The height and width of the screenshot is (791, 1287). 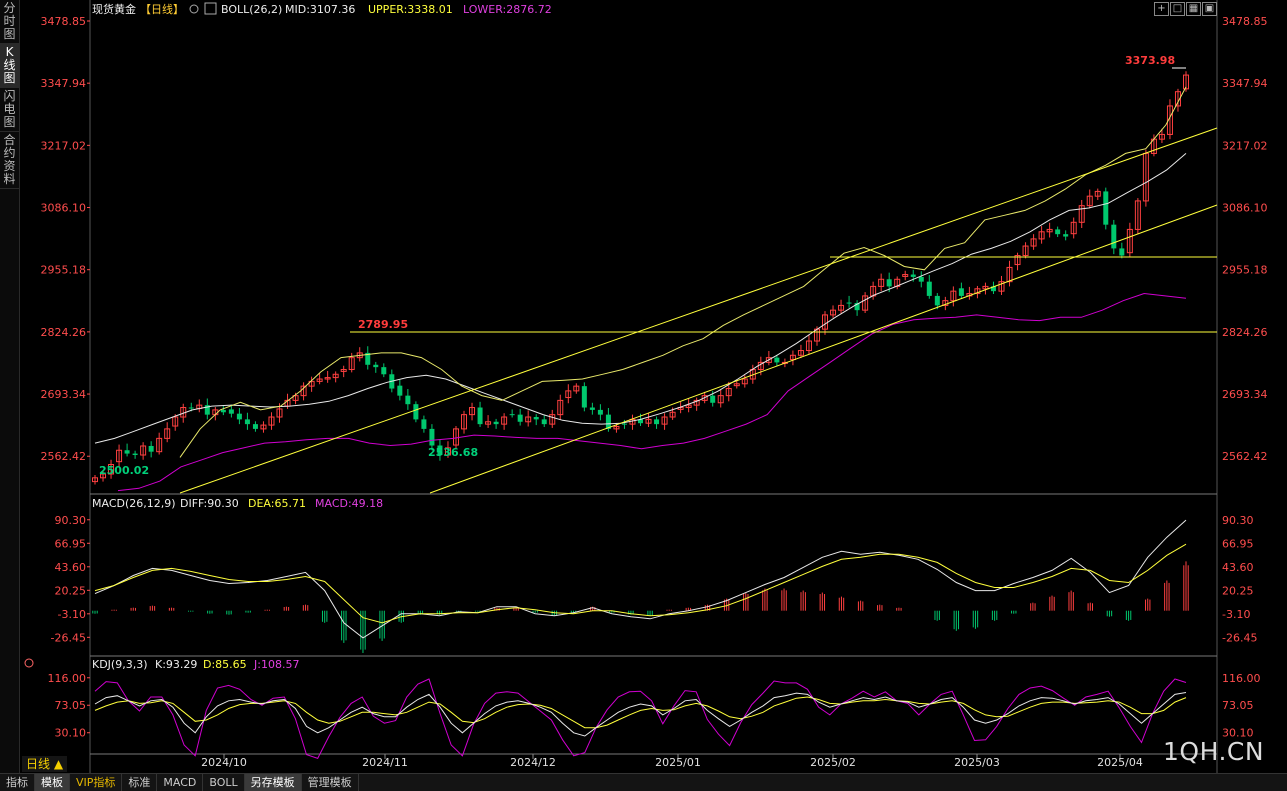 What do you see at coordinates (643, 782) in the screenshot?
I see `bottom-toolbar: 指标 模板 VIP指标 标准 MACD BOLL 另存模板 管理模板` at bounding box center [643, 782].